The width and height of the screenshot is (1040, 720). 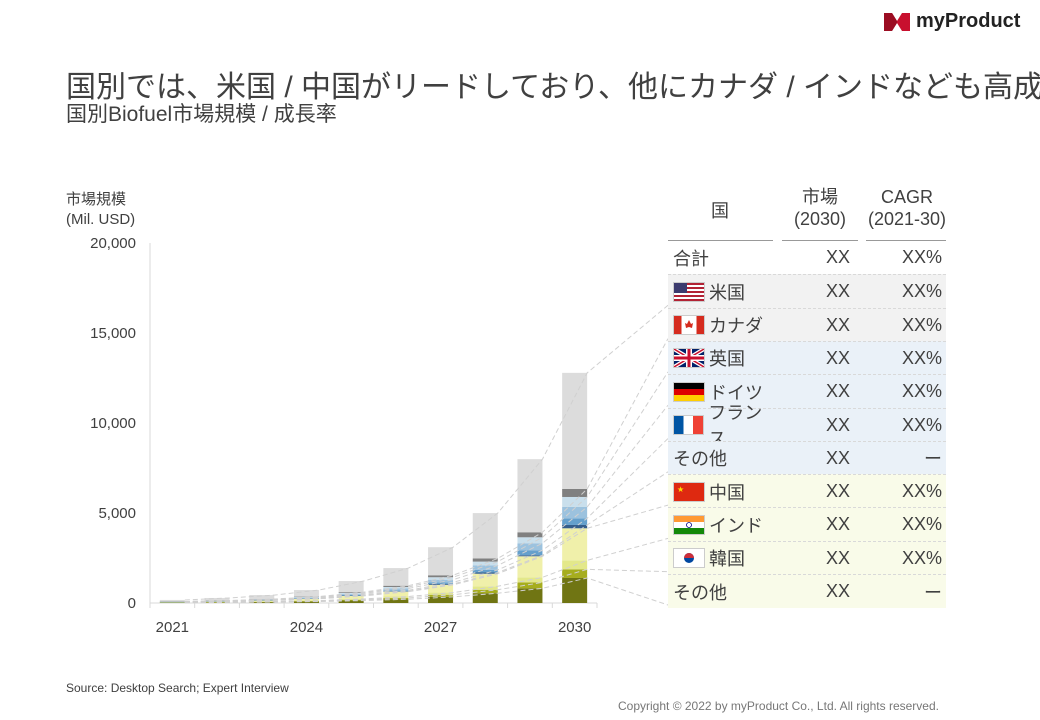 I want to click on bar-segment-kr-2027, so click(x=441, y=595).